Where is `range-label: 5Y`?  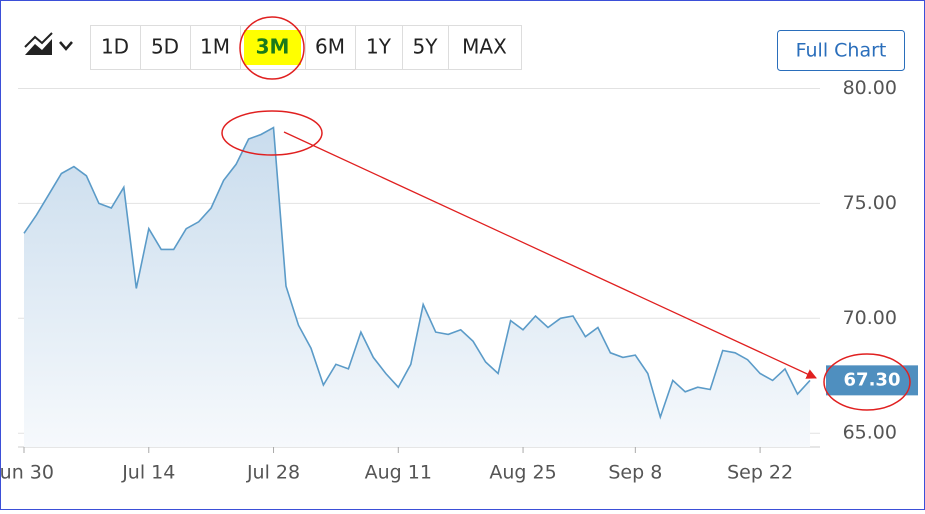 range-label: 5Y is located at coordinates (426, 47).